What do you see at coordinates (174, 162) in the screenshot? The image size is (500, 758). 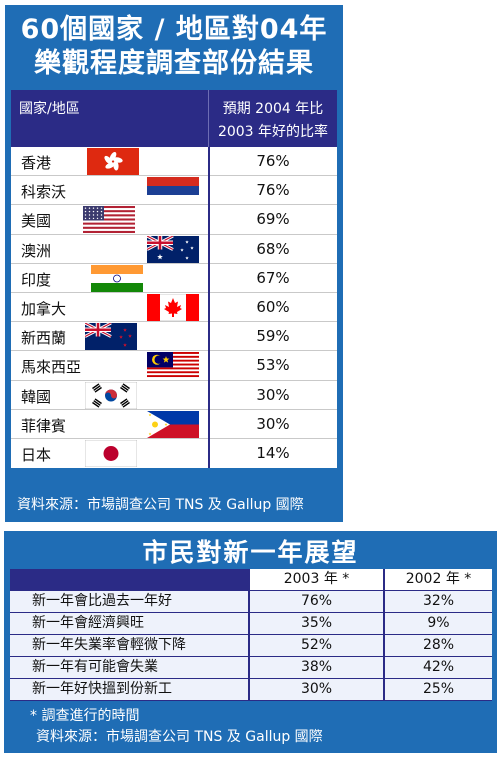 I see `table-row: 香港 76%` at bounding box center [174, 162].